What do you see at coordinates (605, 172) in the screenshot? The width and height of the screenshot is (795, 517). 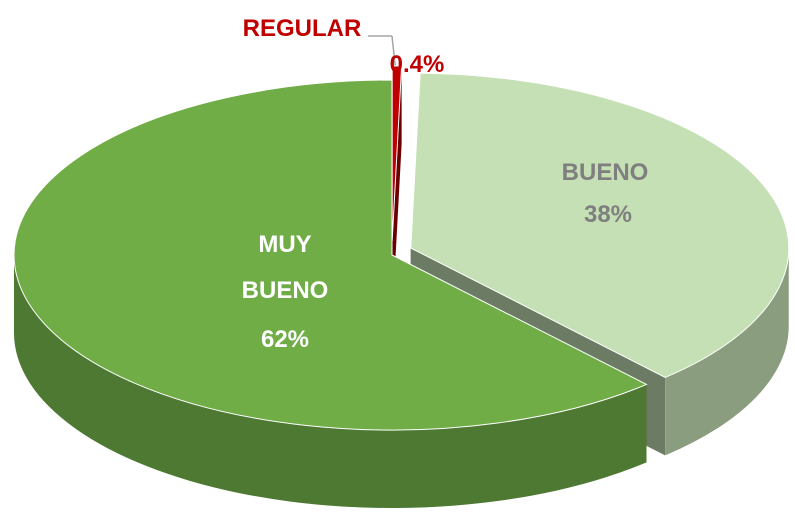 I see `category-label: BUENO` at bounding box center [605, 172].